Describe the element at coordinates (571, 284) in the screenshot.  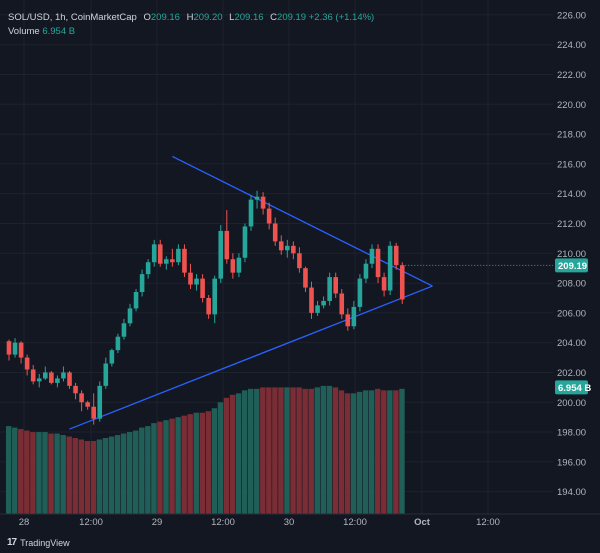
I see `price-tick-label: 208.00` at that location.